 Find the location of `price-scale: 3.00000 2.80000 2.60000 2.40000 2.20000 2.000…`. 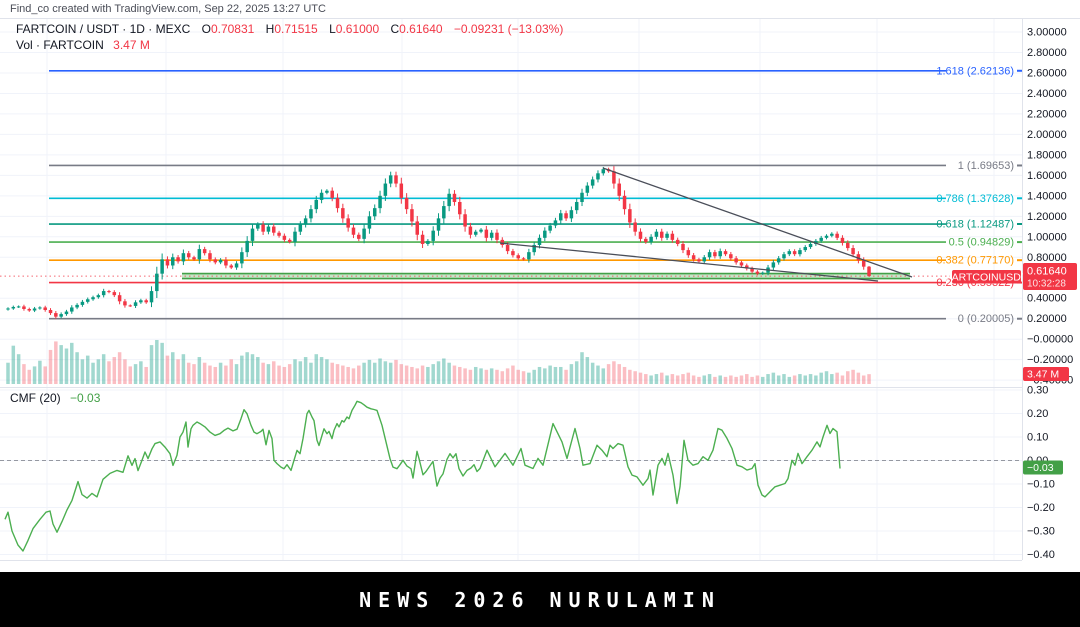

price-scale: 3.00000 2.80000 2.60000 2.40000 2.20000 2.000… is located at coordinates (1051, 295).